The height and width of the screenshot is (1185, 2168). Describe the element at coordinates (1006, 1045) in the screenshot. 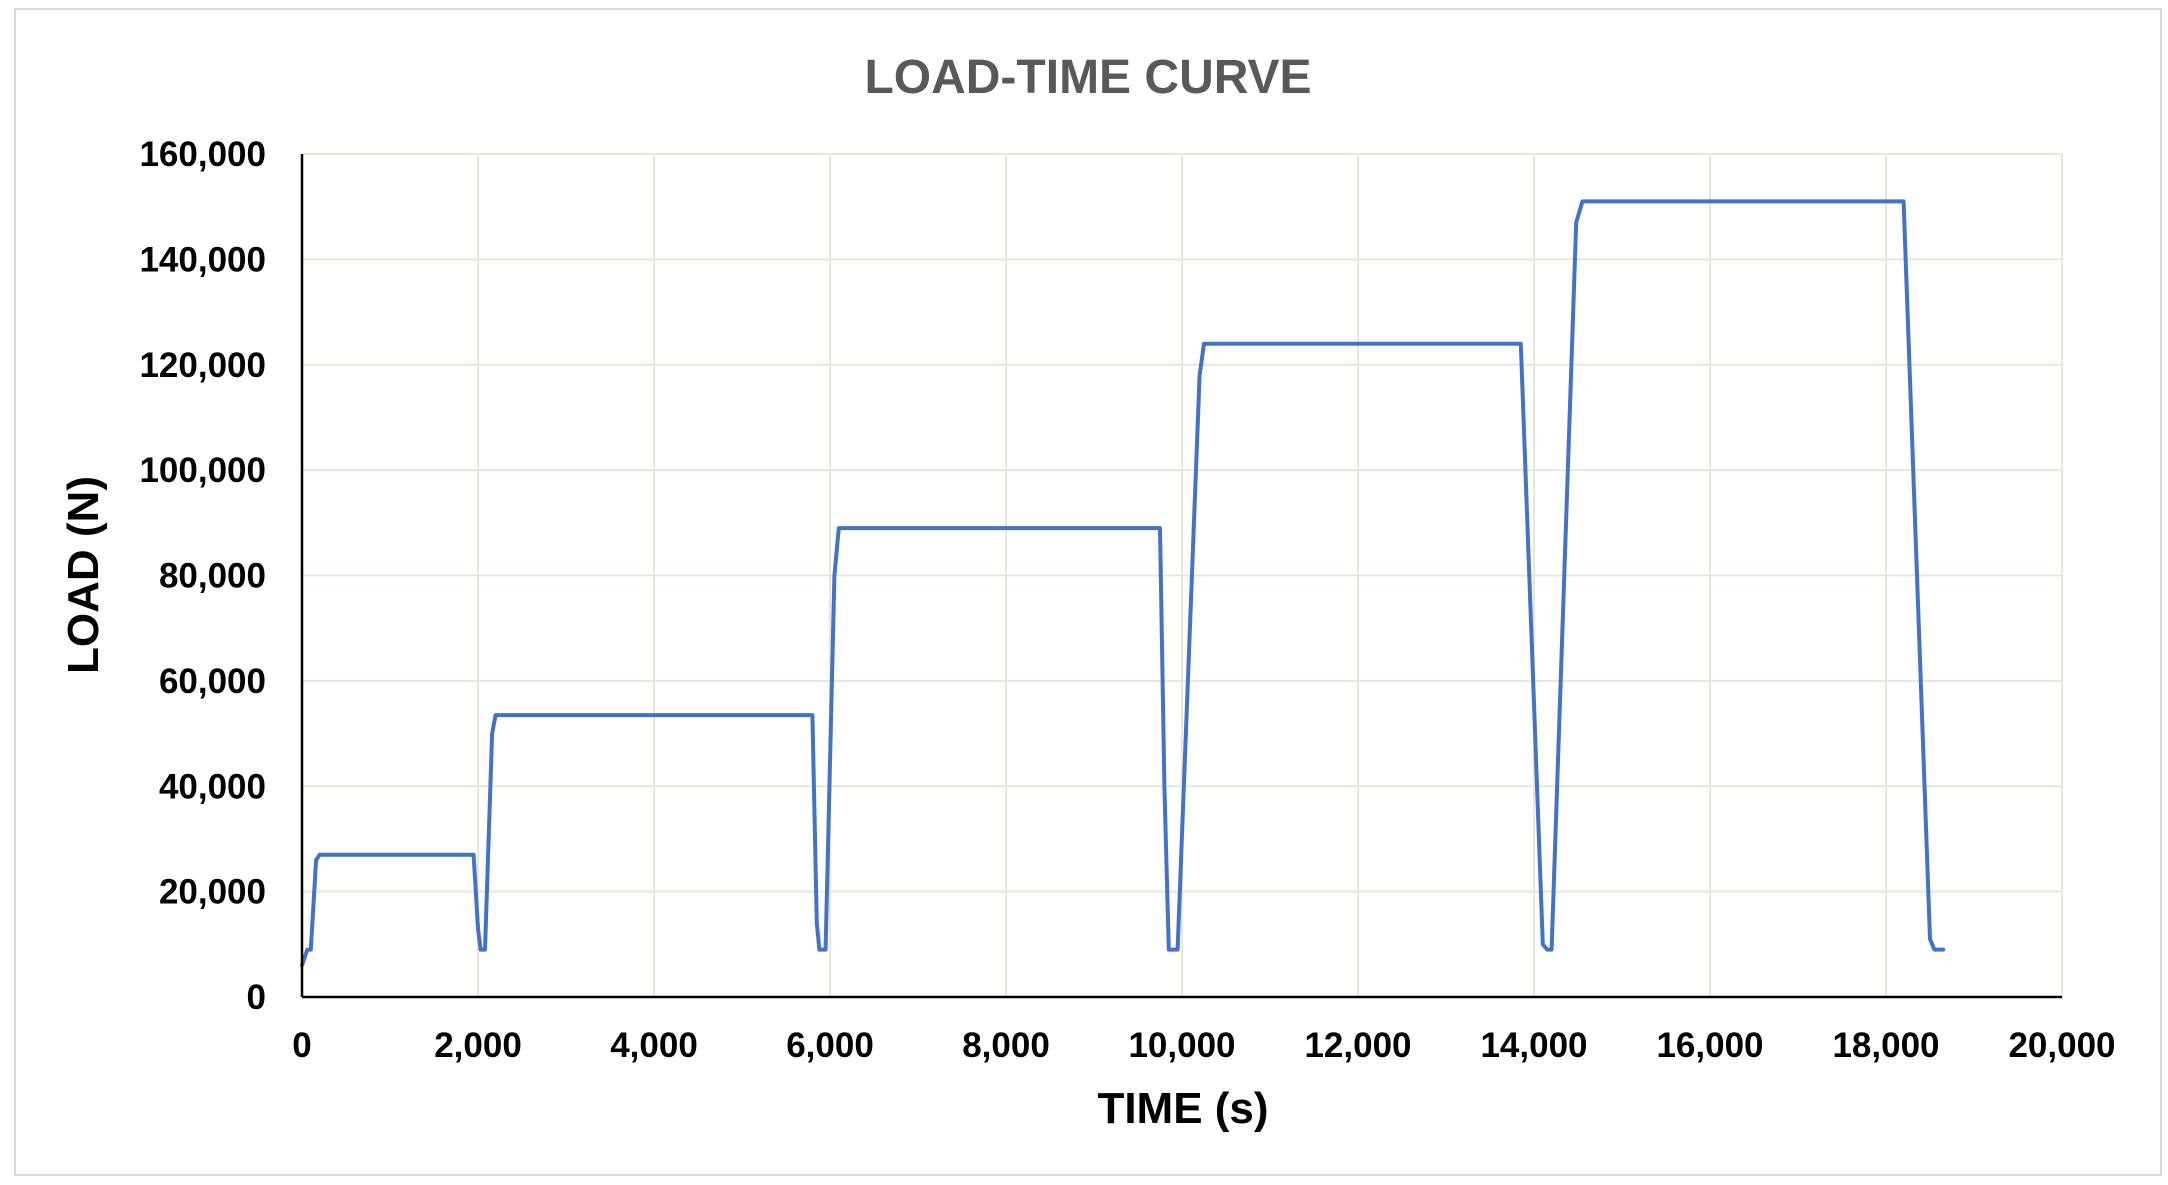

I see `x-tick-label: 8,000` at that location.